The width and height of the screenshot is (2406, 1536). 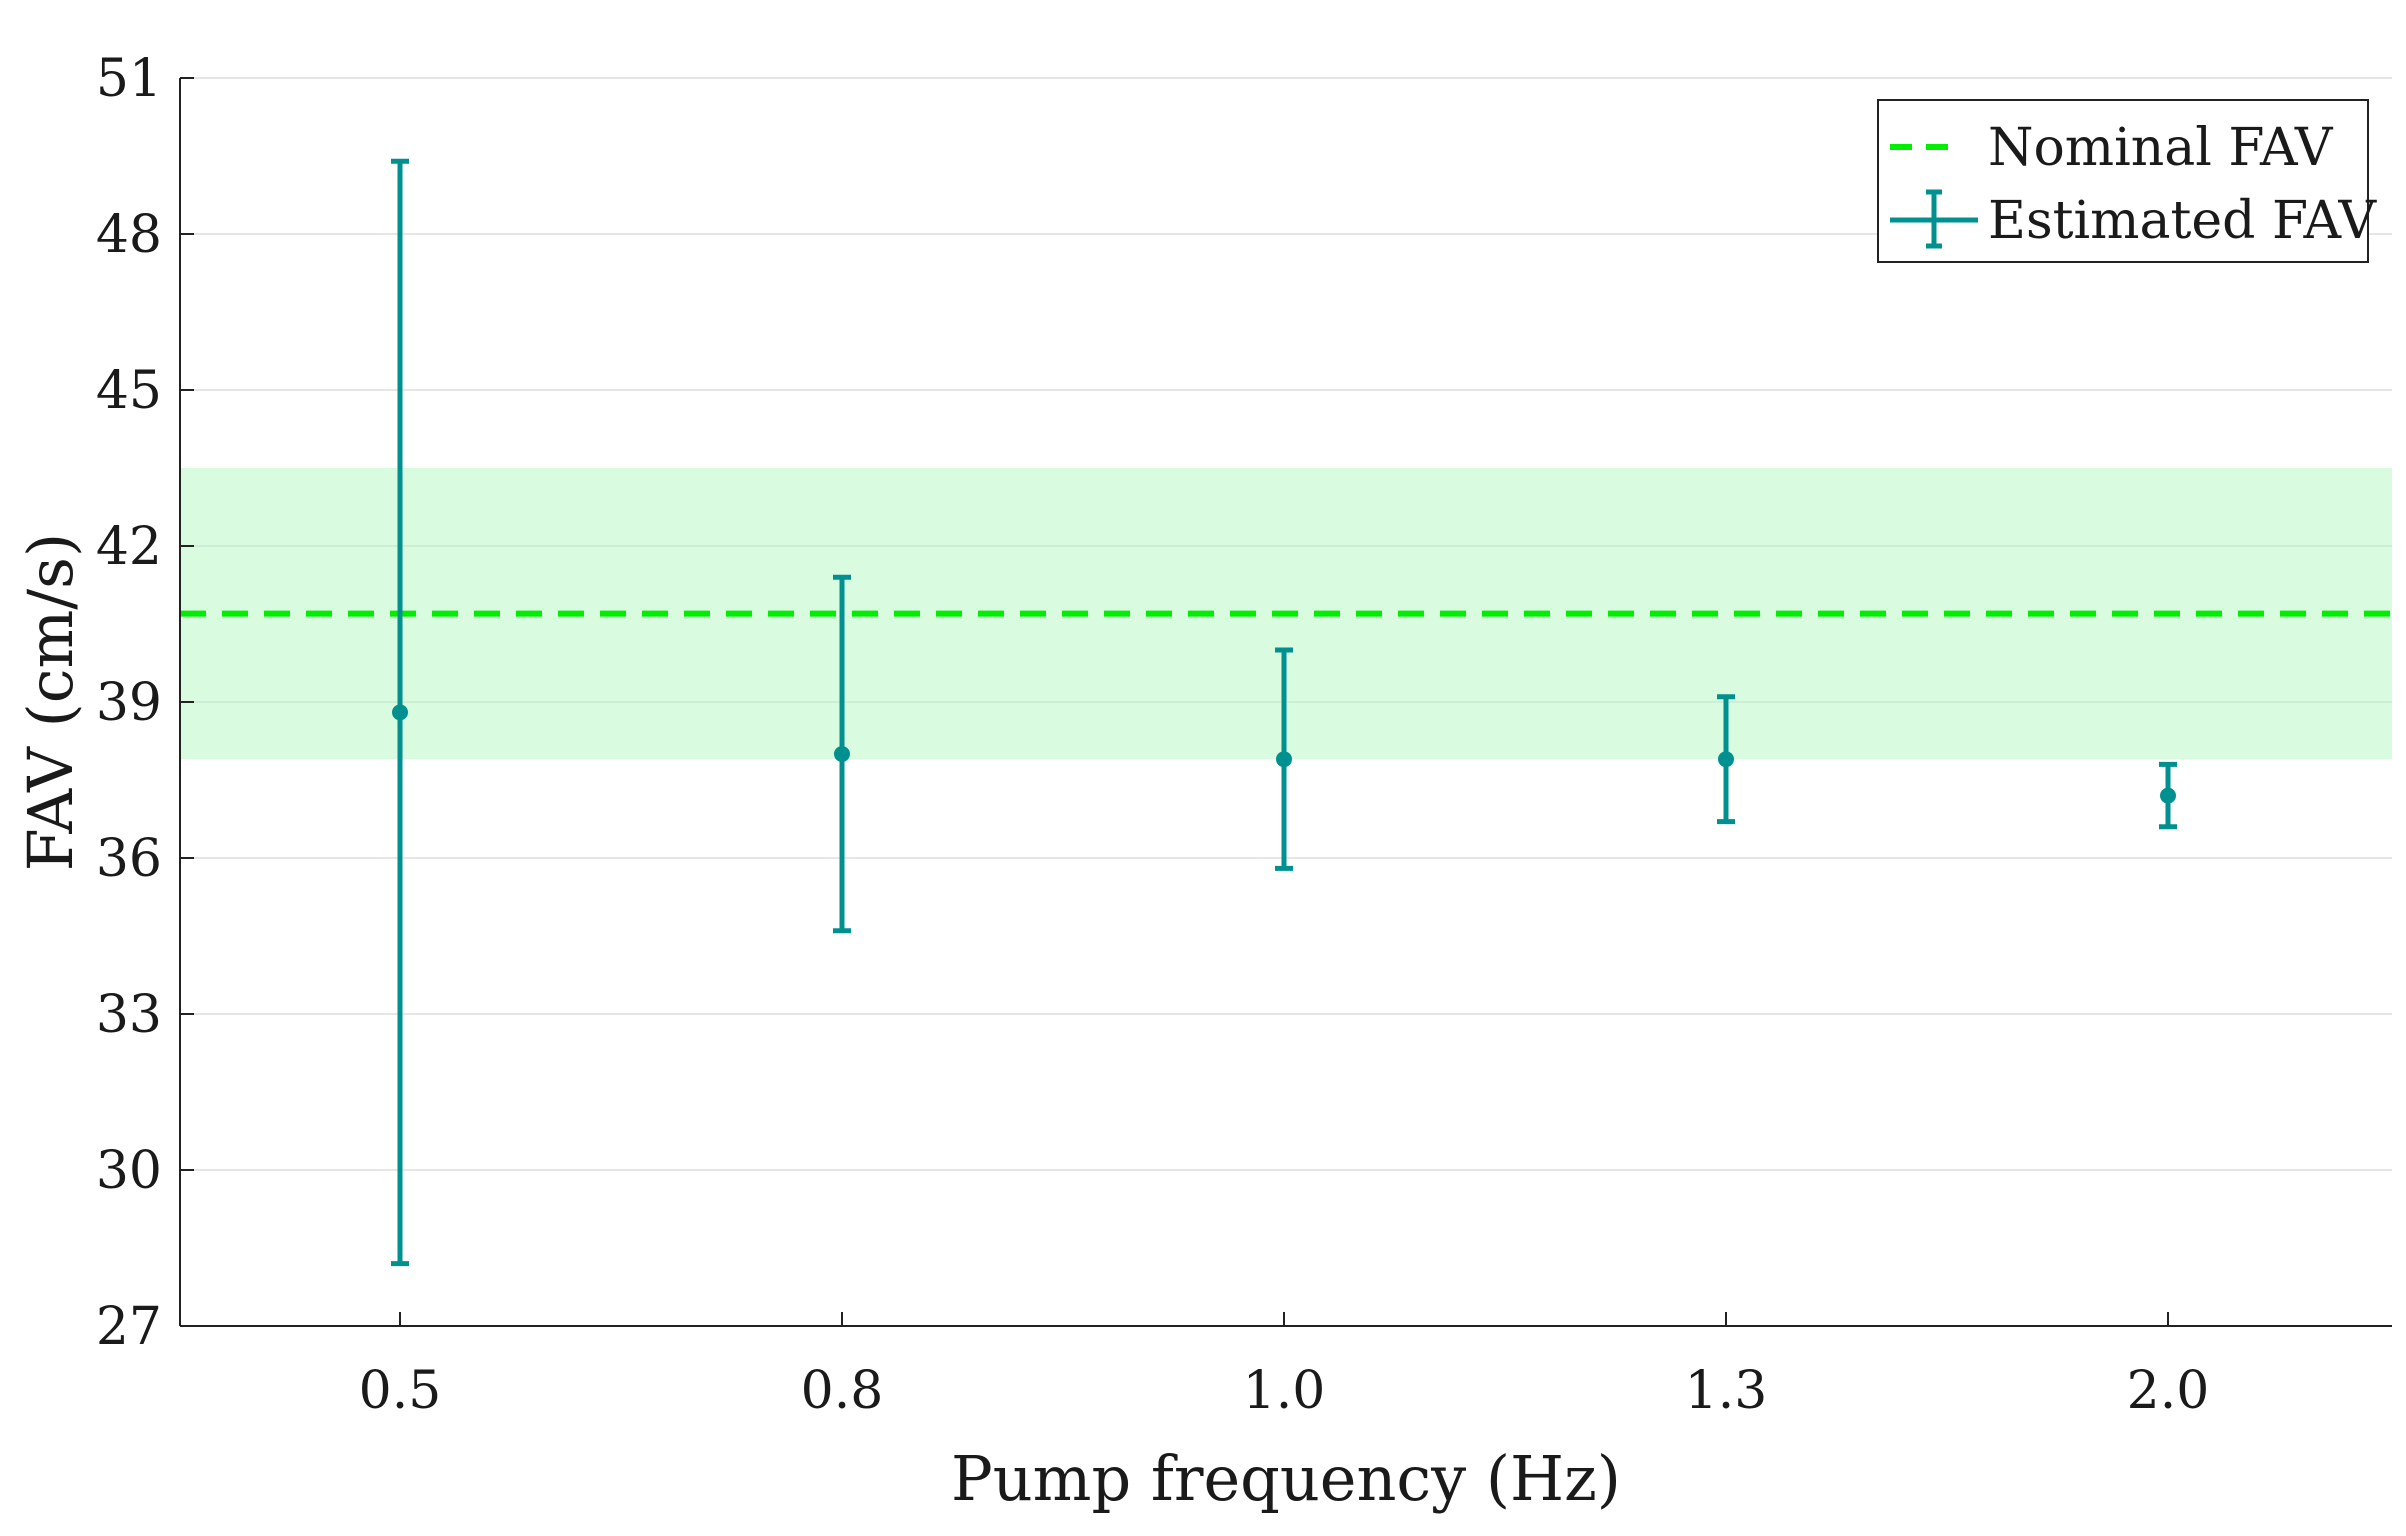 I want to click on x-tick-label: 0.5, so click(x=400, y=1391).